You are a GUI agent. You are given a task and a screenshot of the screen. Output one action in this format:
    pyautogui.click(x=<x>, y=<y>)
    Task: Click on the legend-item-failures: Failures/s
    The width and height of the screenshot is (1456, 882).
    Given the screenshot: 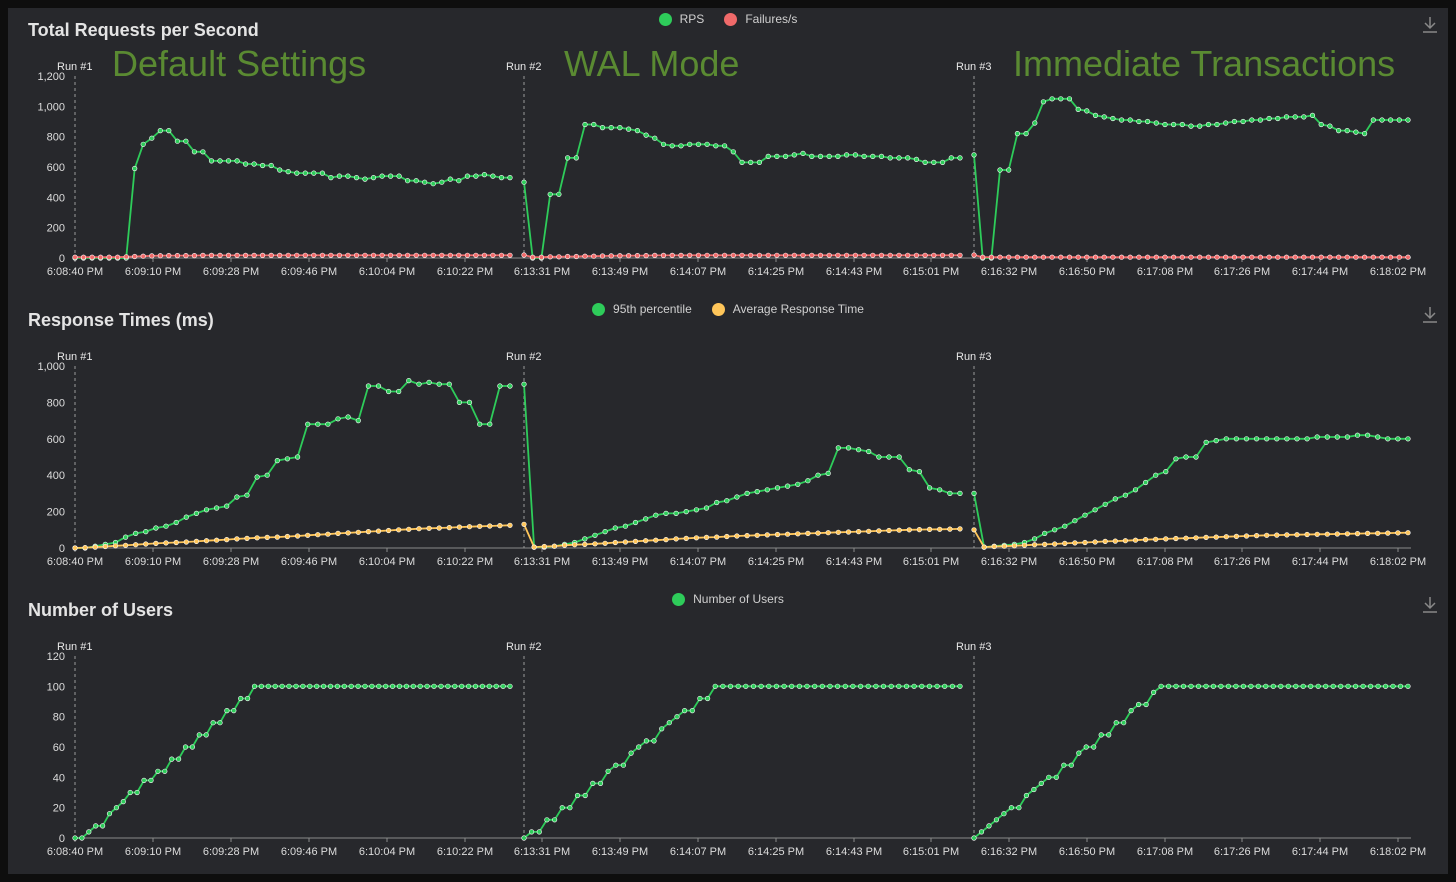 What is the action you would take?
    pyautogui.click(x=760, y=19)
    